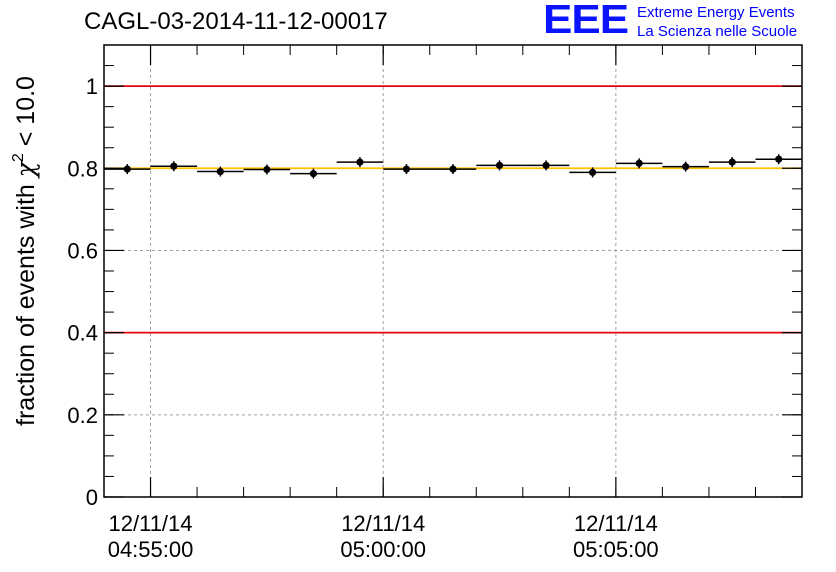  I want to click on data-points, so click(453, 166).